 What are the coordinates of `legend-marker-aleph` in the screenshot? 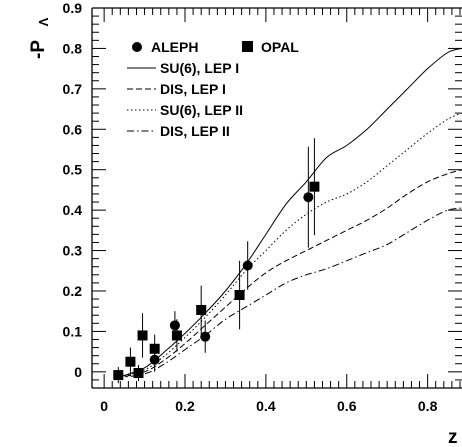 It's located at (137, 47).